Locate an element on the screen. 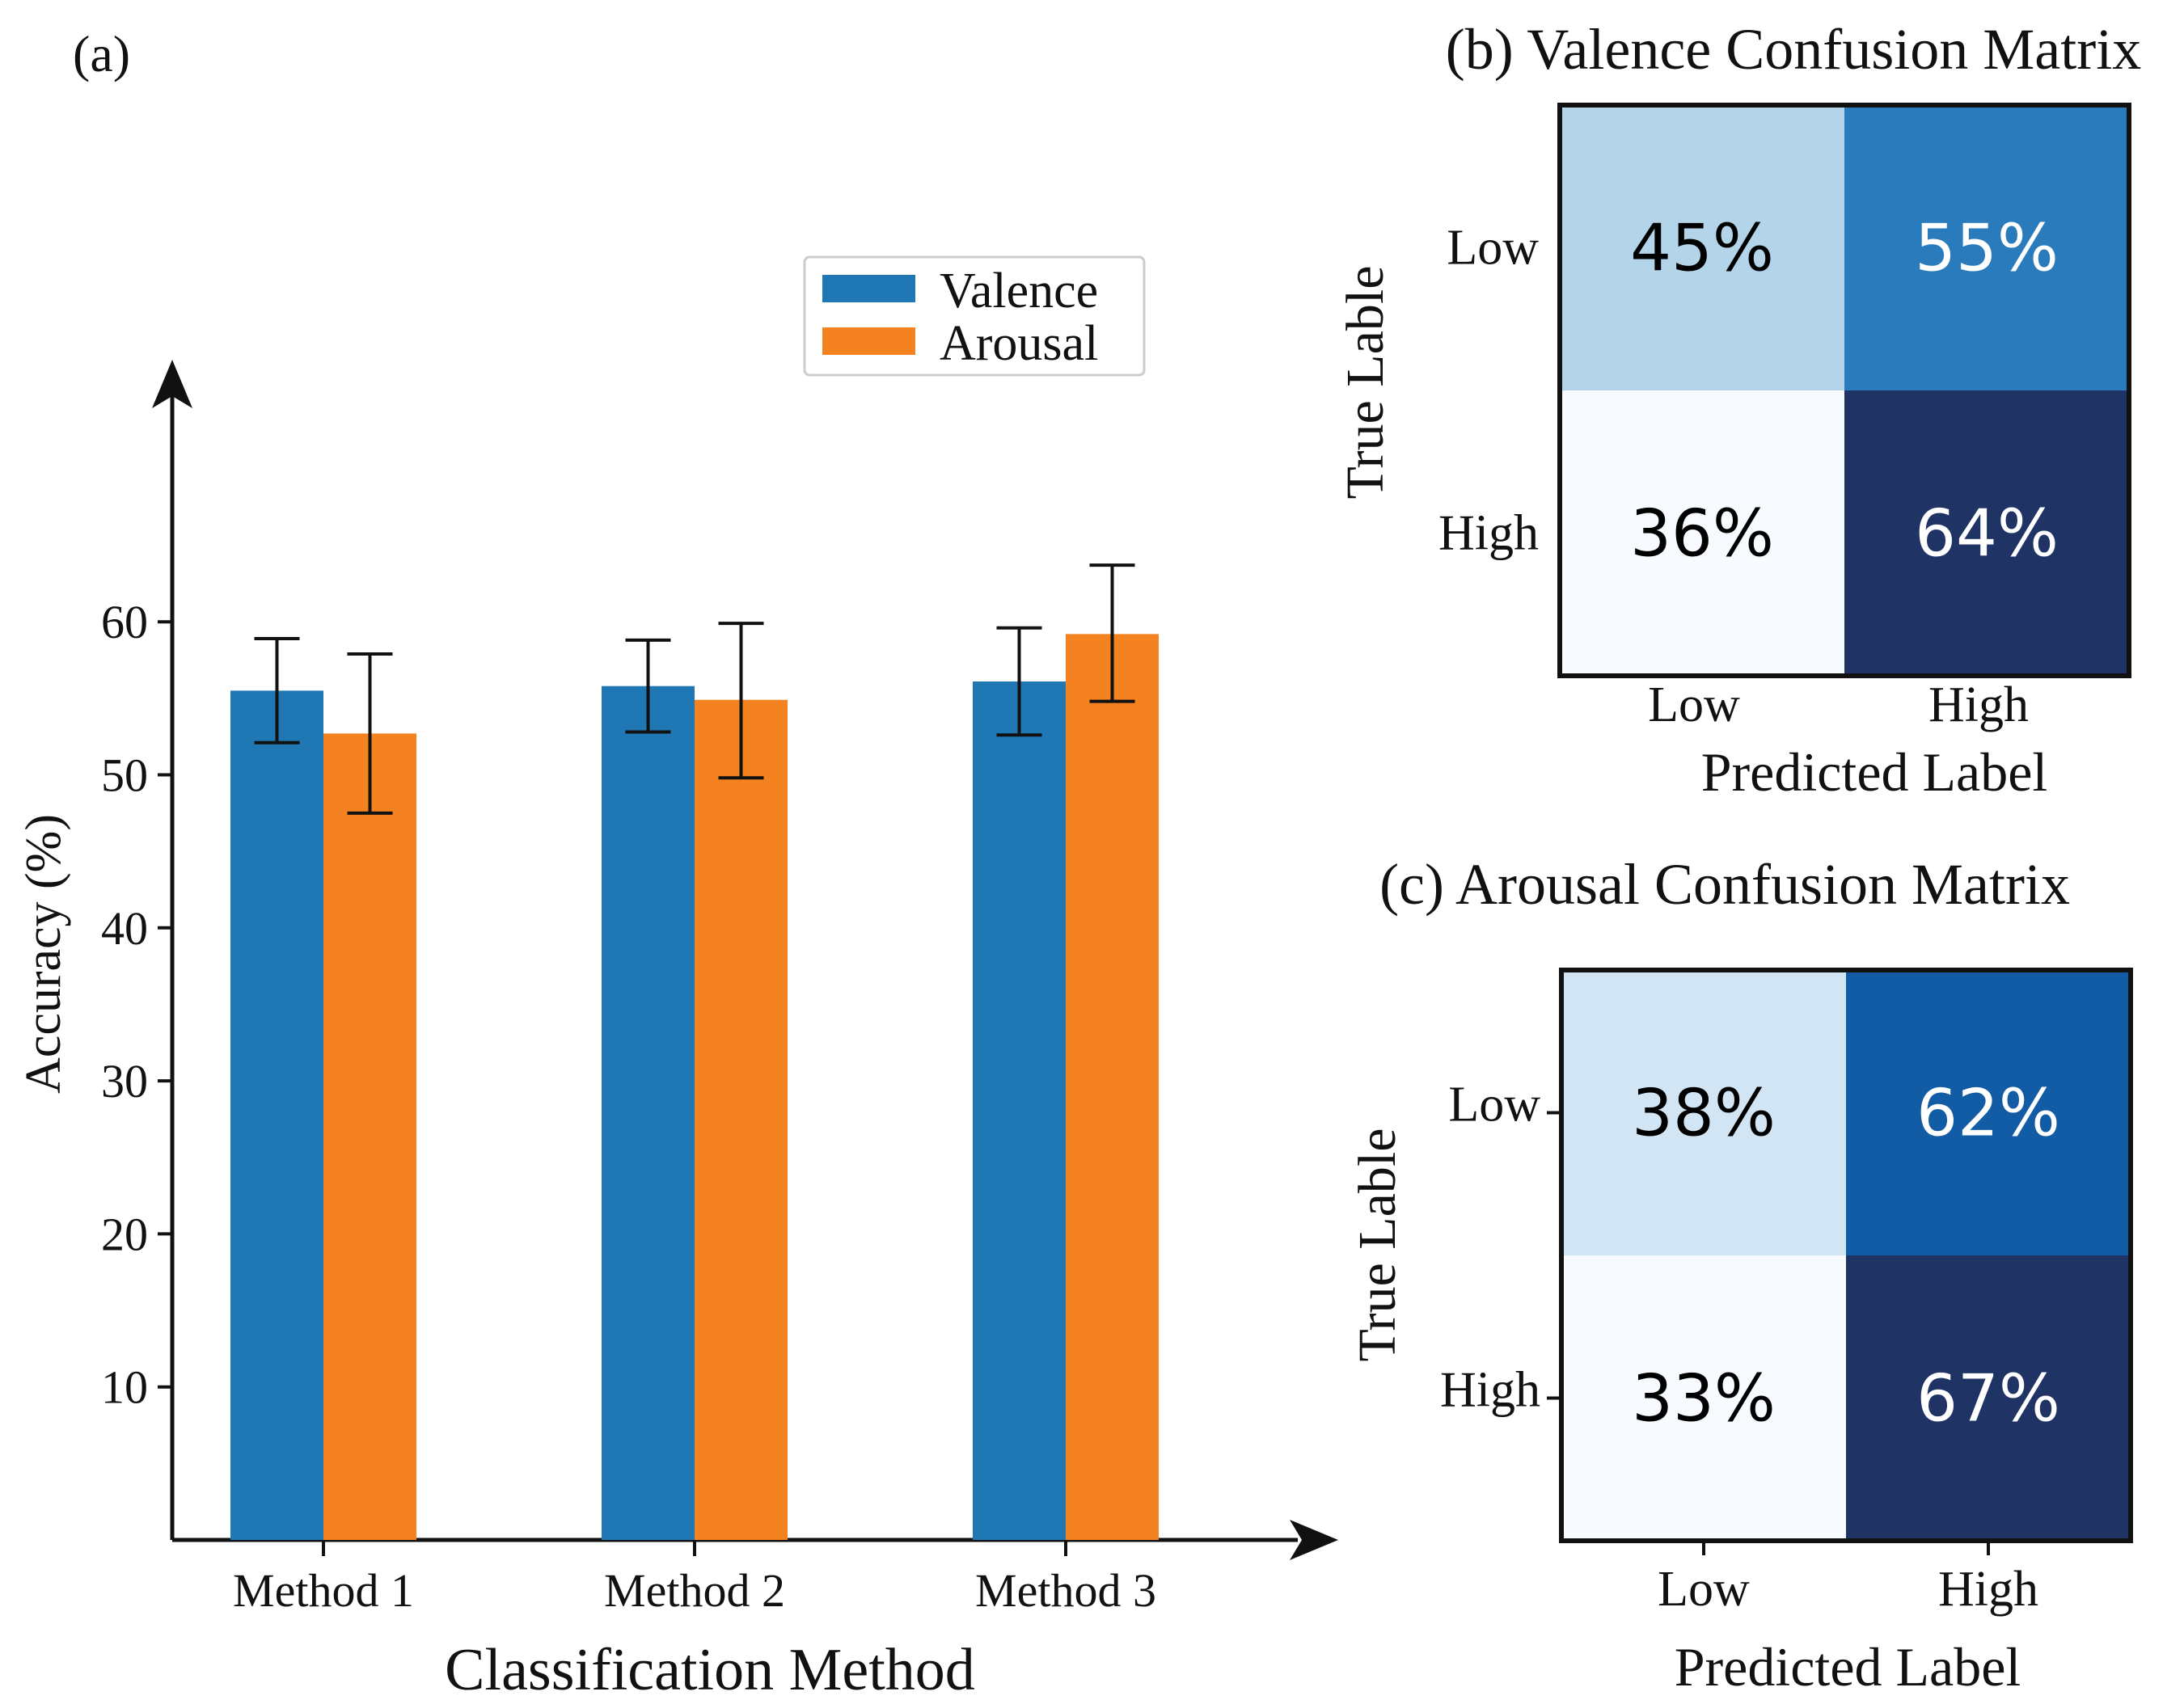 The image size is (2184, 1700). cell-label-low-low: 45% is located at coordinates (1702, 249).